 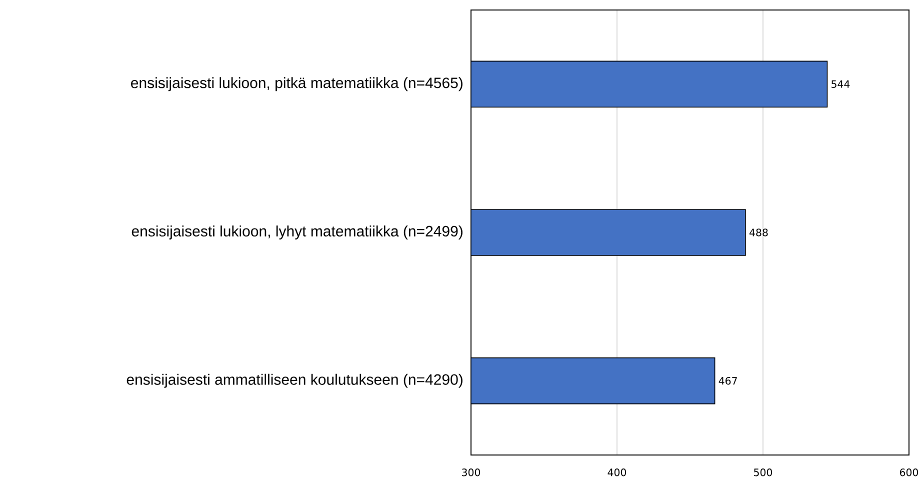 What do you see at coordinates (909, 472) in the screenshot?
I see `x-tick-label: 600` at bounding box center [909, 472].